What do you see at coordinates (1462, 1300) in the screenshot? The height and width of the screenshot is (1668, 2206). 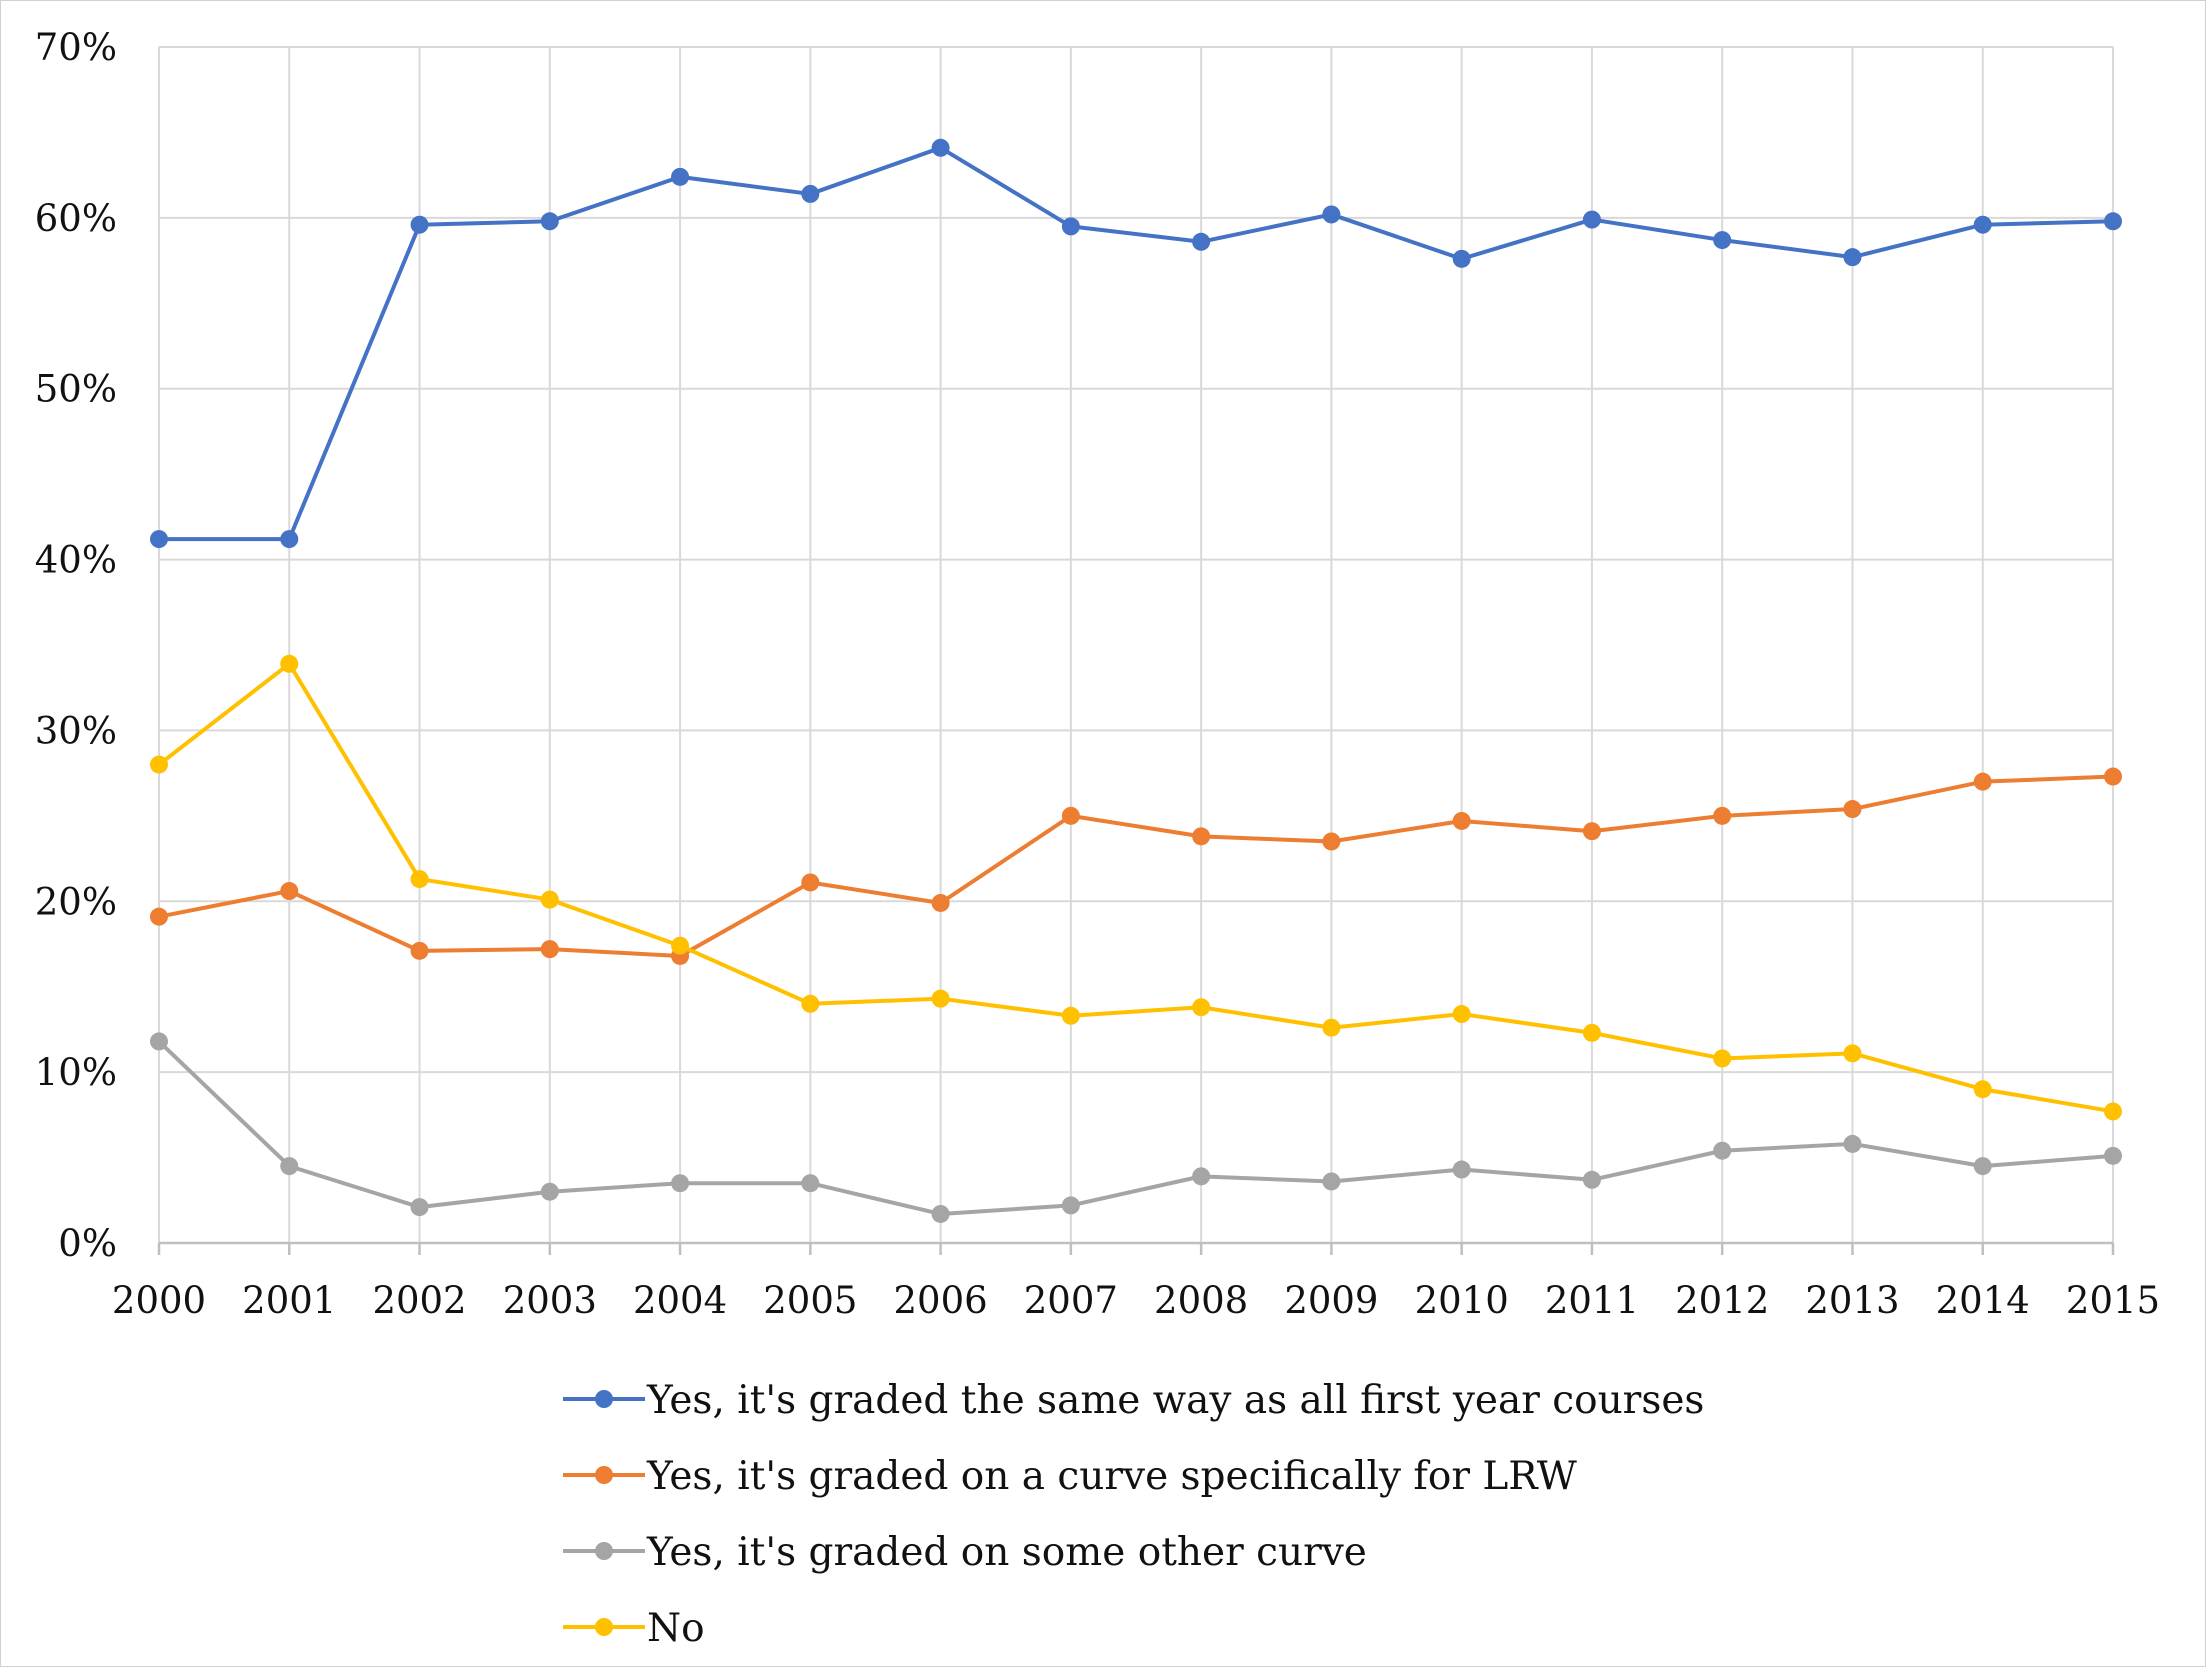 I see `x-tick-label: 2010` at bounding box center [1462, 1300].